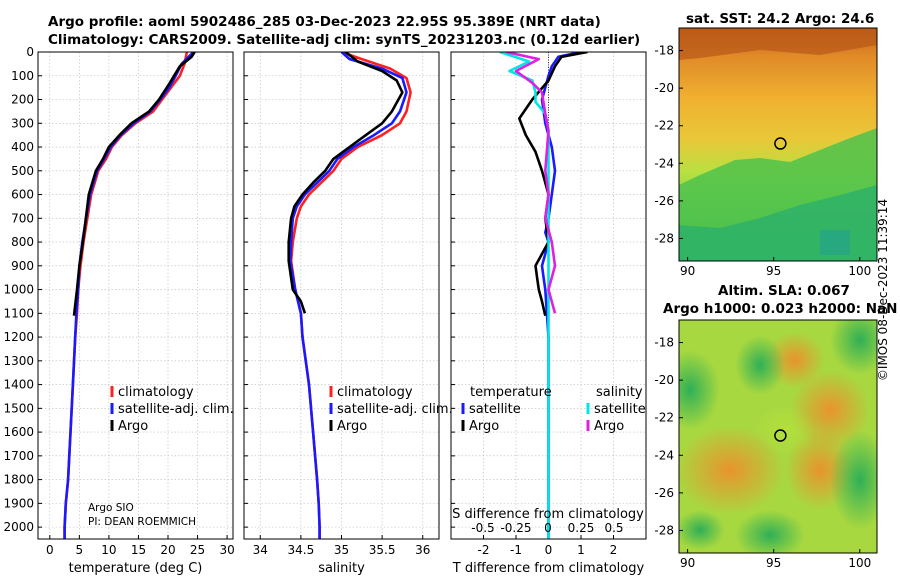 Image resolution: width=900 pixels, height=580 pixels. Describe the element at coordinates (341, 550) in the screenshot. I see `x-tick-label: 35` at that location.